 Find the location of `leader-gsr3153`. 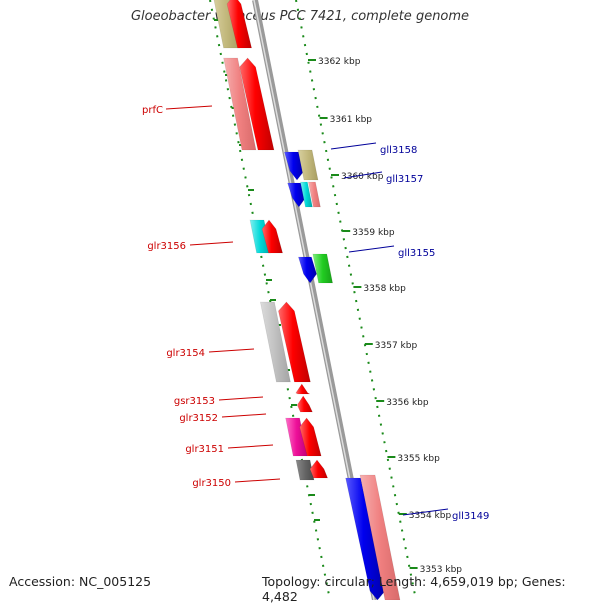

leader-gsr3153 is located at coordinates (241, 398).